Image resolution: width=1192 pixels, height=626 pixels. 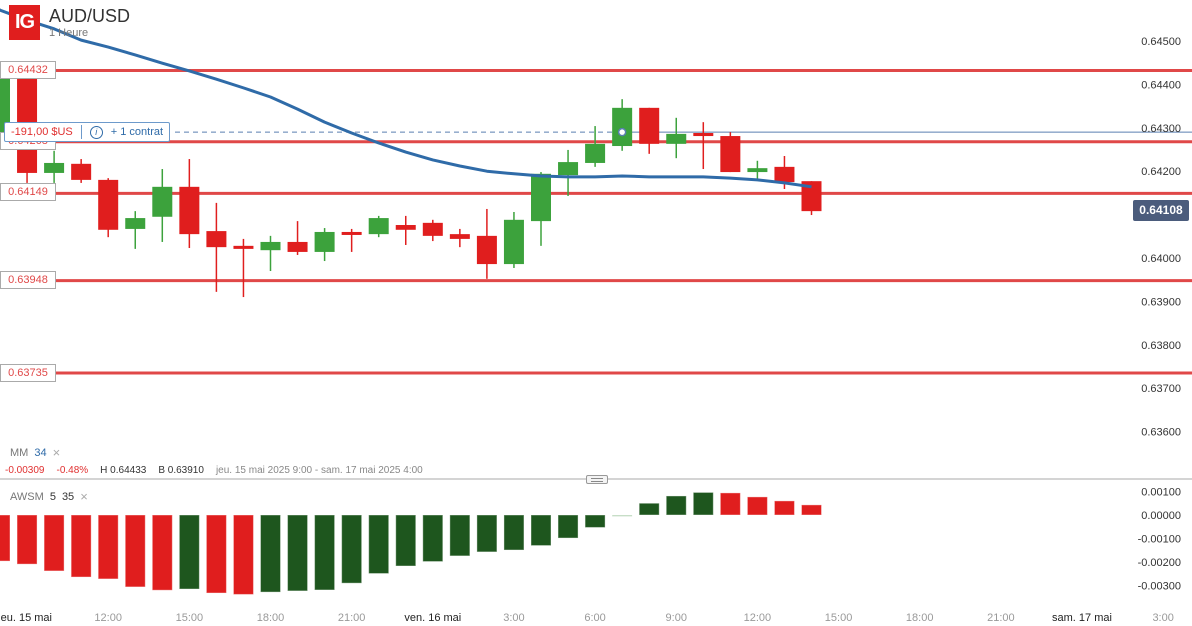 What do you see at coordinates (1159, 587) in the screenshot?
I see `awsm-tick-label: -0.00300` at bounding box center [1159, 587].